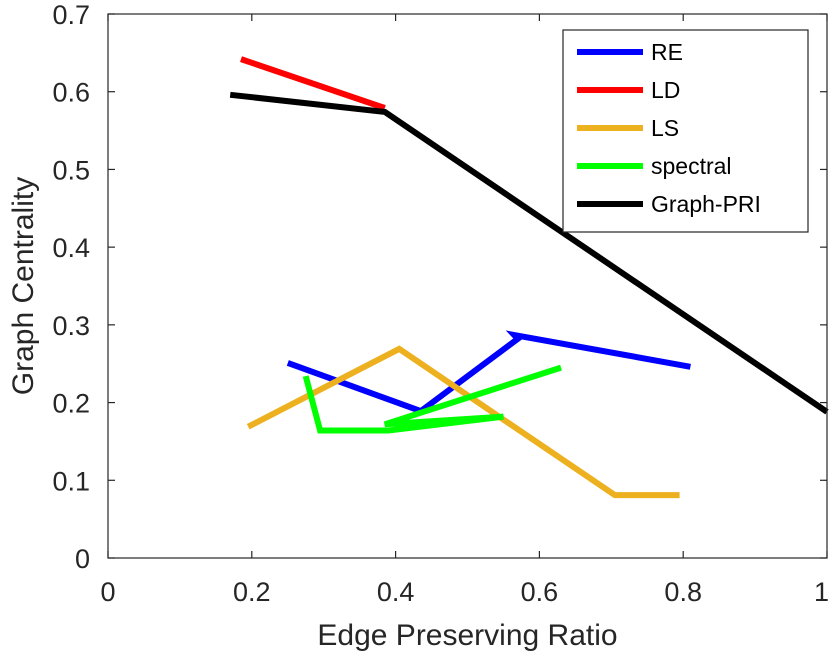 The height and width of the screenshot is (660, 830). I want to click on y-tick-label: 0, so click(82, 559).